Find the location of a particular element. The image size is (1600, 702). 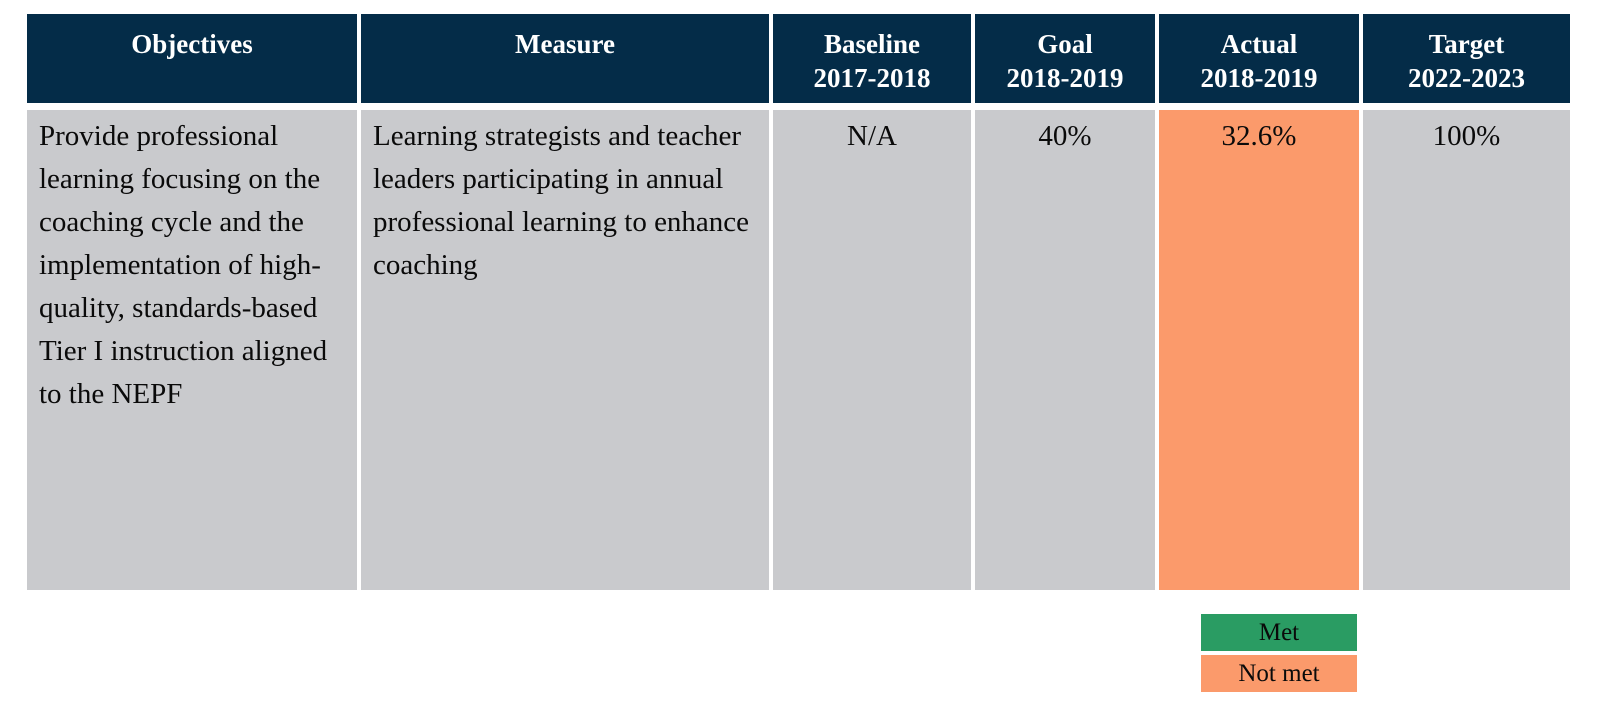

column-header-baseline: Baseline 2017-2018 is located at coordinates (872, 58).